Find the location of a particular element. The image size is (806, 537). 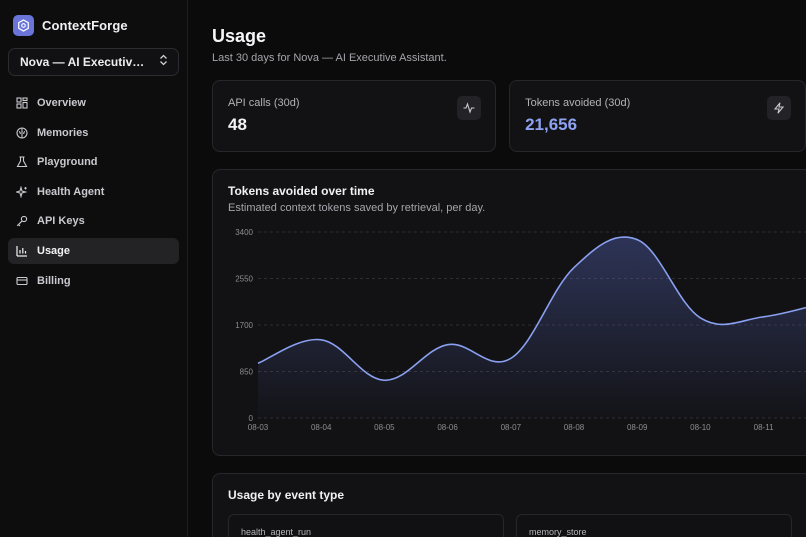

x-tick-label: 08-08 is located at coordinates (574, 427).